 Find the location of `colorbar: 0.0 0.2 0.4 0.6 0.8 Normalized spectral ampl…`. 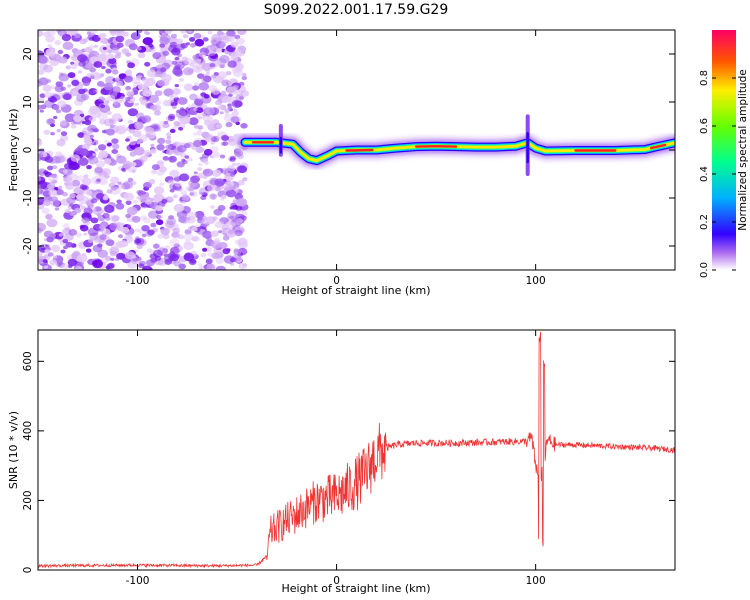

colorbar: 0.0 0.2 0.4 0.6 0.8 Normalized spectral ampl… is located at coordinates (724, 154).